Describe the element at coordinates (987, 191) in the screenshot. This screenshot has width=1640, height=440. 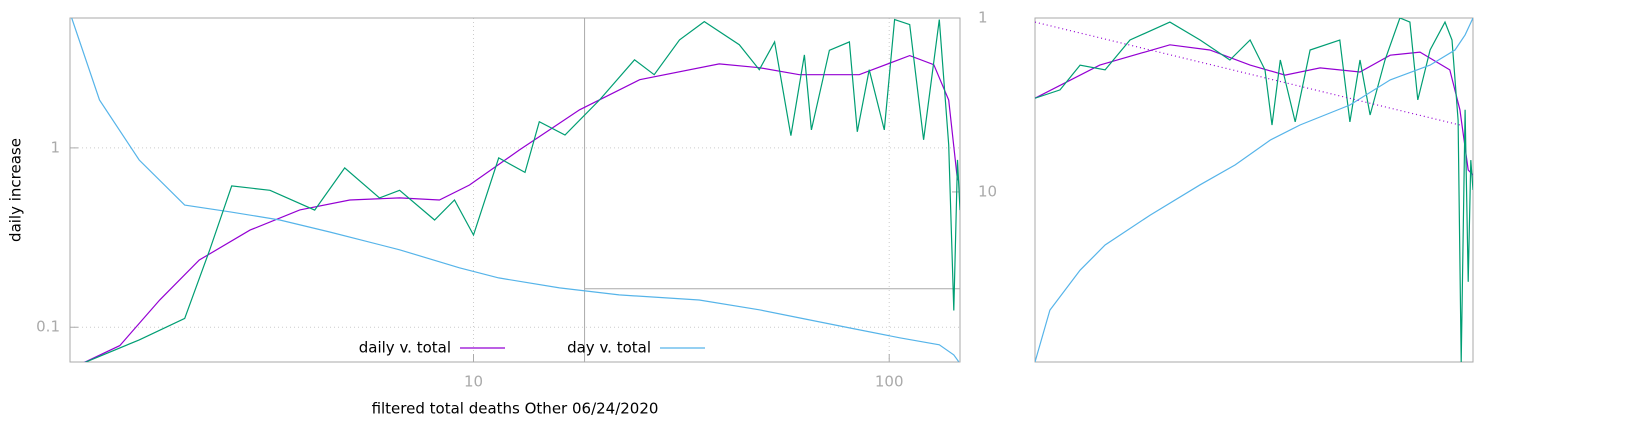
I see `y2-tick-label: 10` at that location.